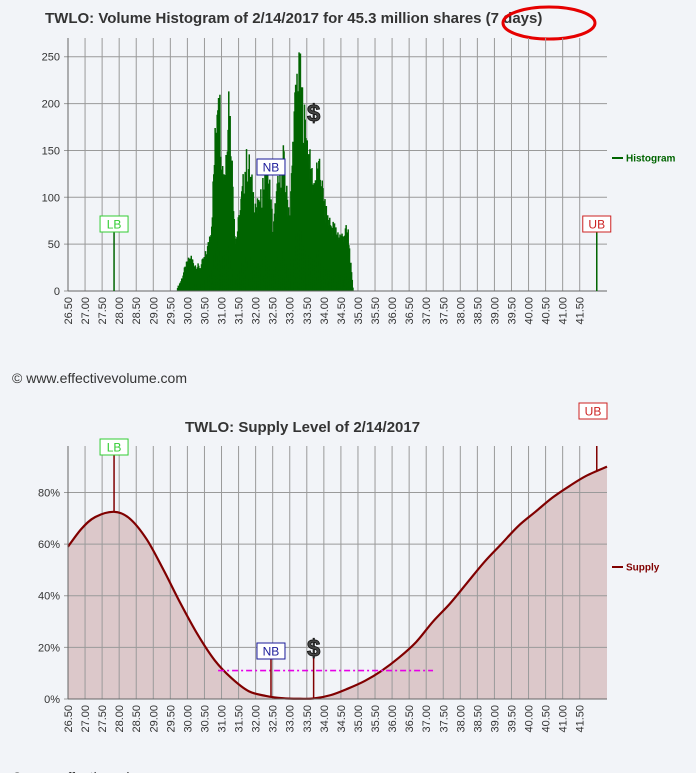  What do you see at coordinates (308, 719) in the screenshot?
I see `x-tick-label: 33.50` at bounding box center [308, 719].